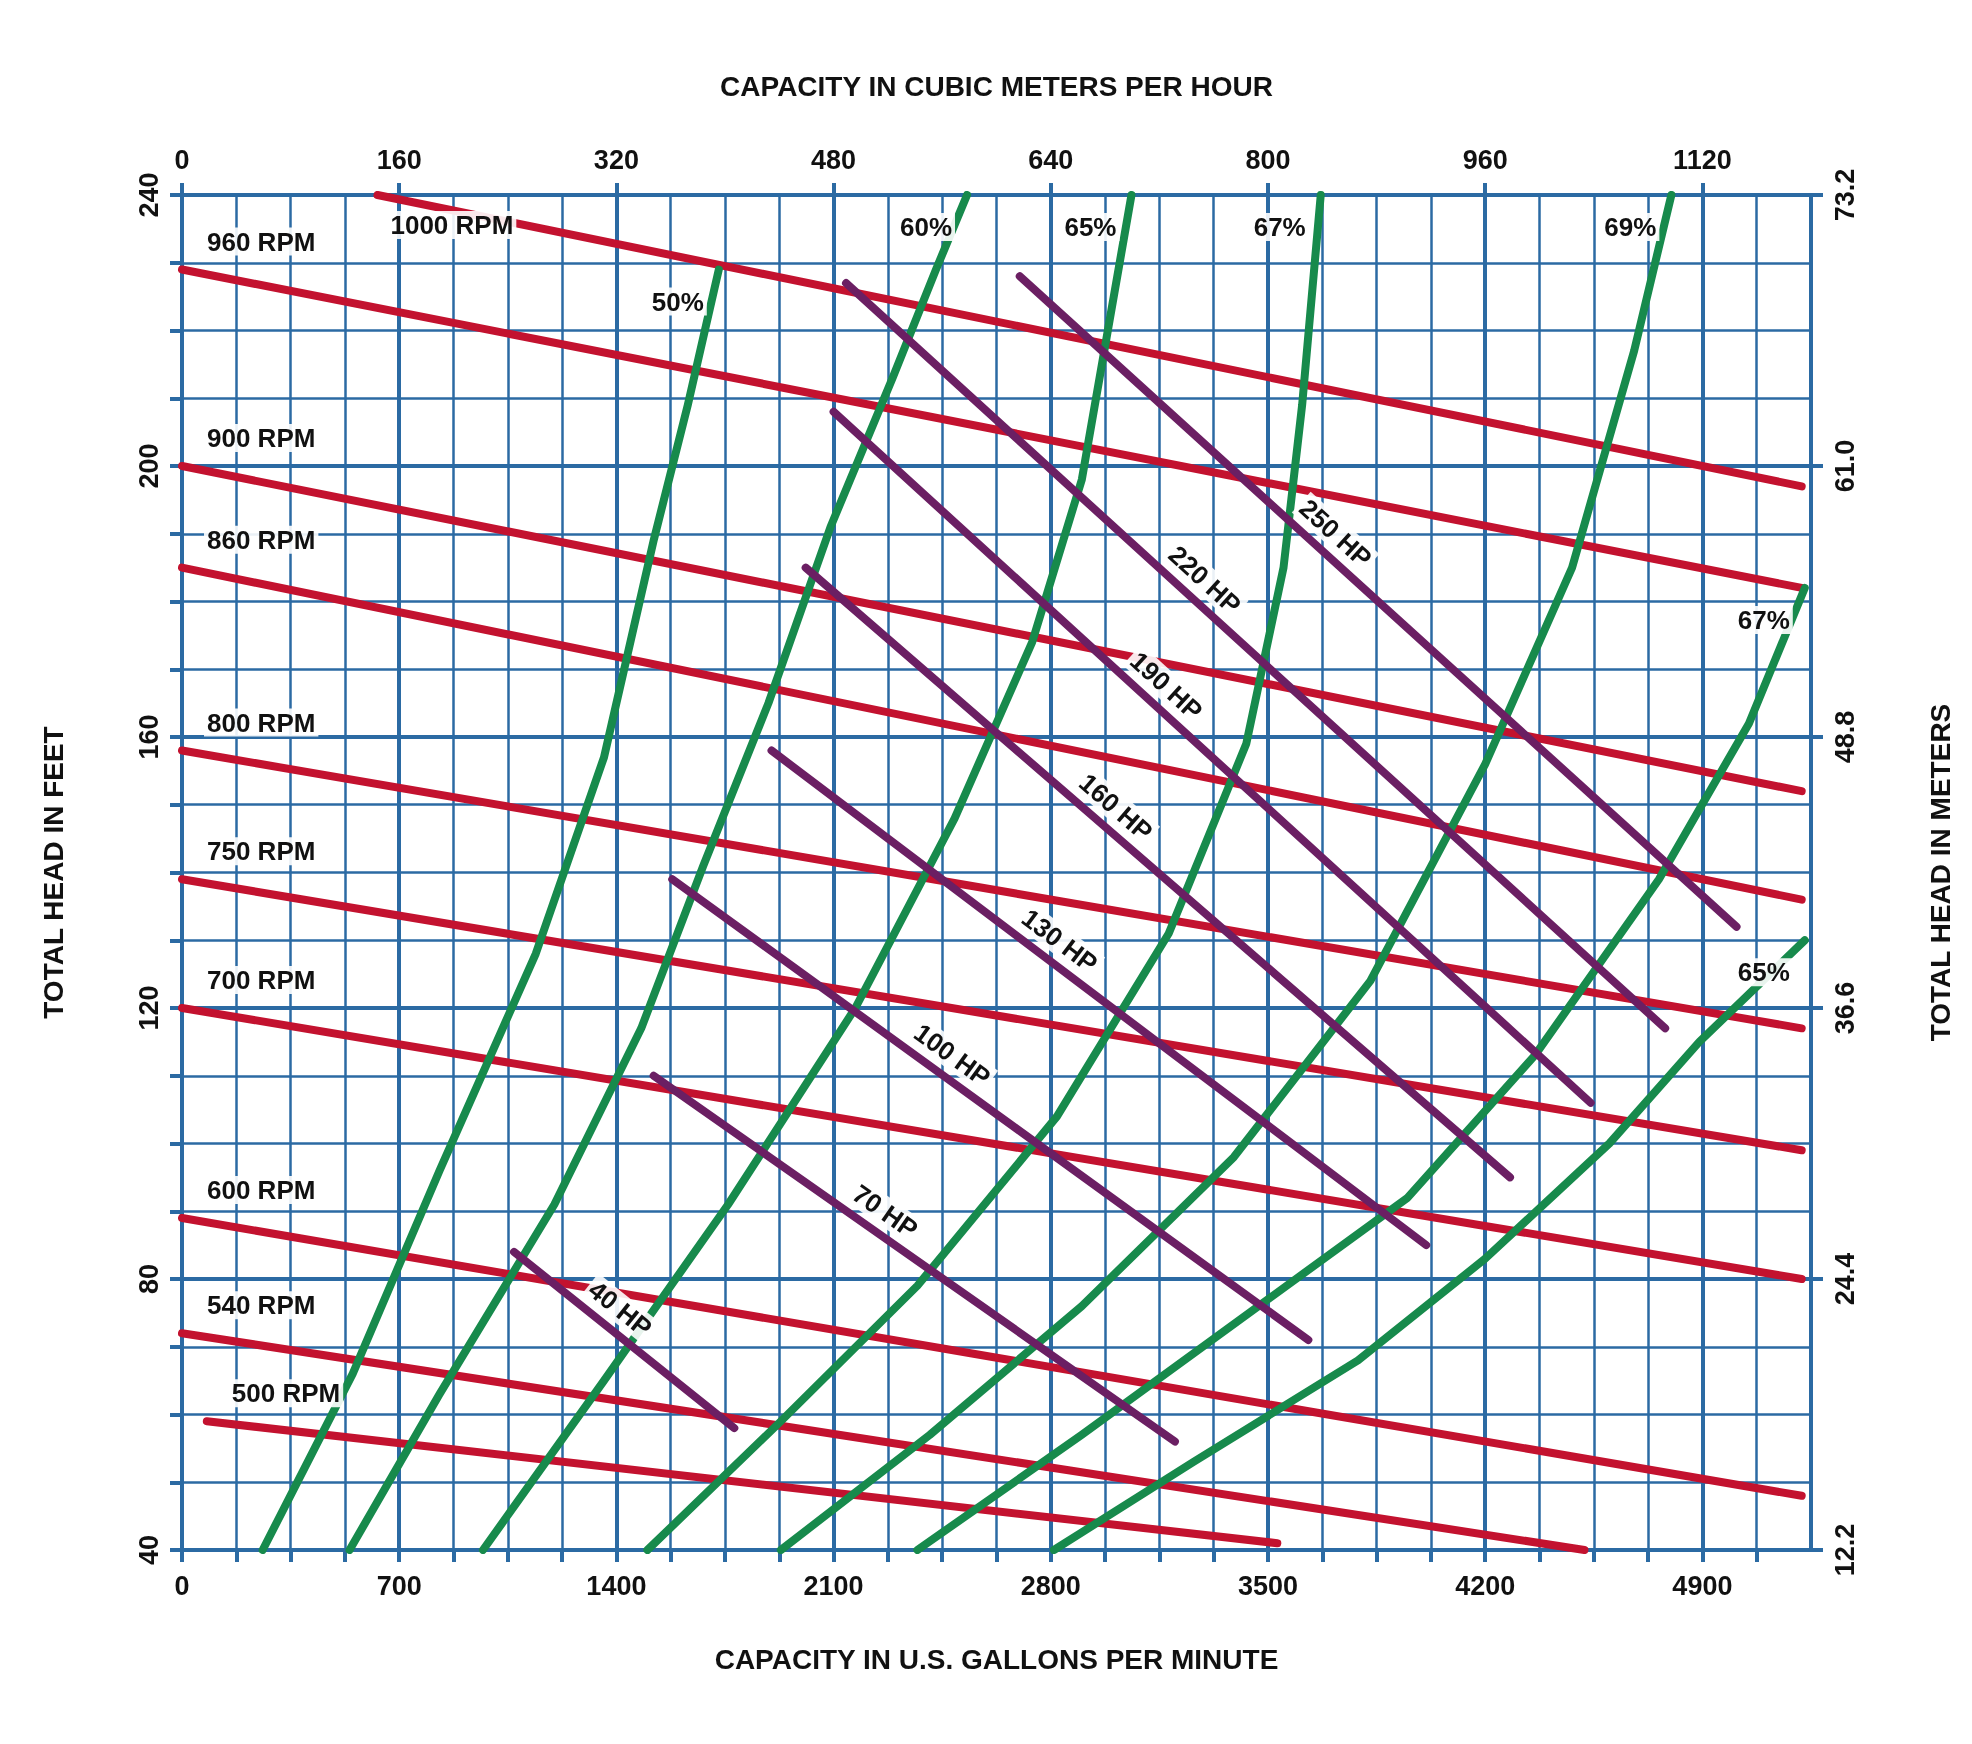  What do you see at coordinates (261, 722) in the screenshot?
I see `series-label: 800 RPM` at bounding box center [261, 722].